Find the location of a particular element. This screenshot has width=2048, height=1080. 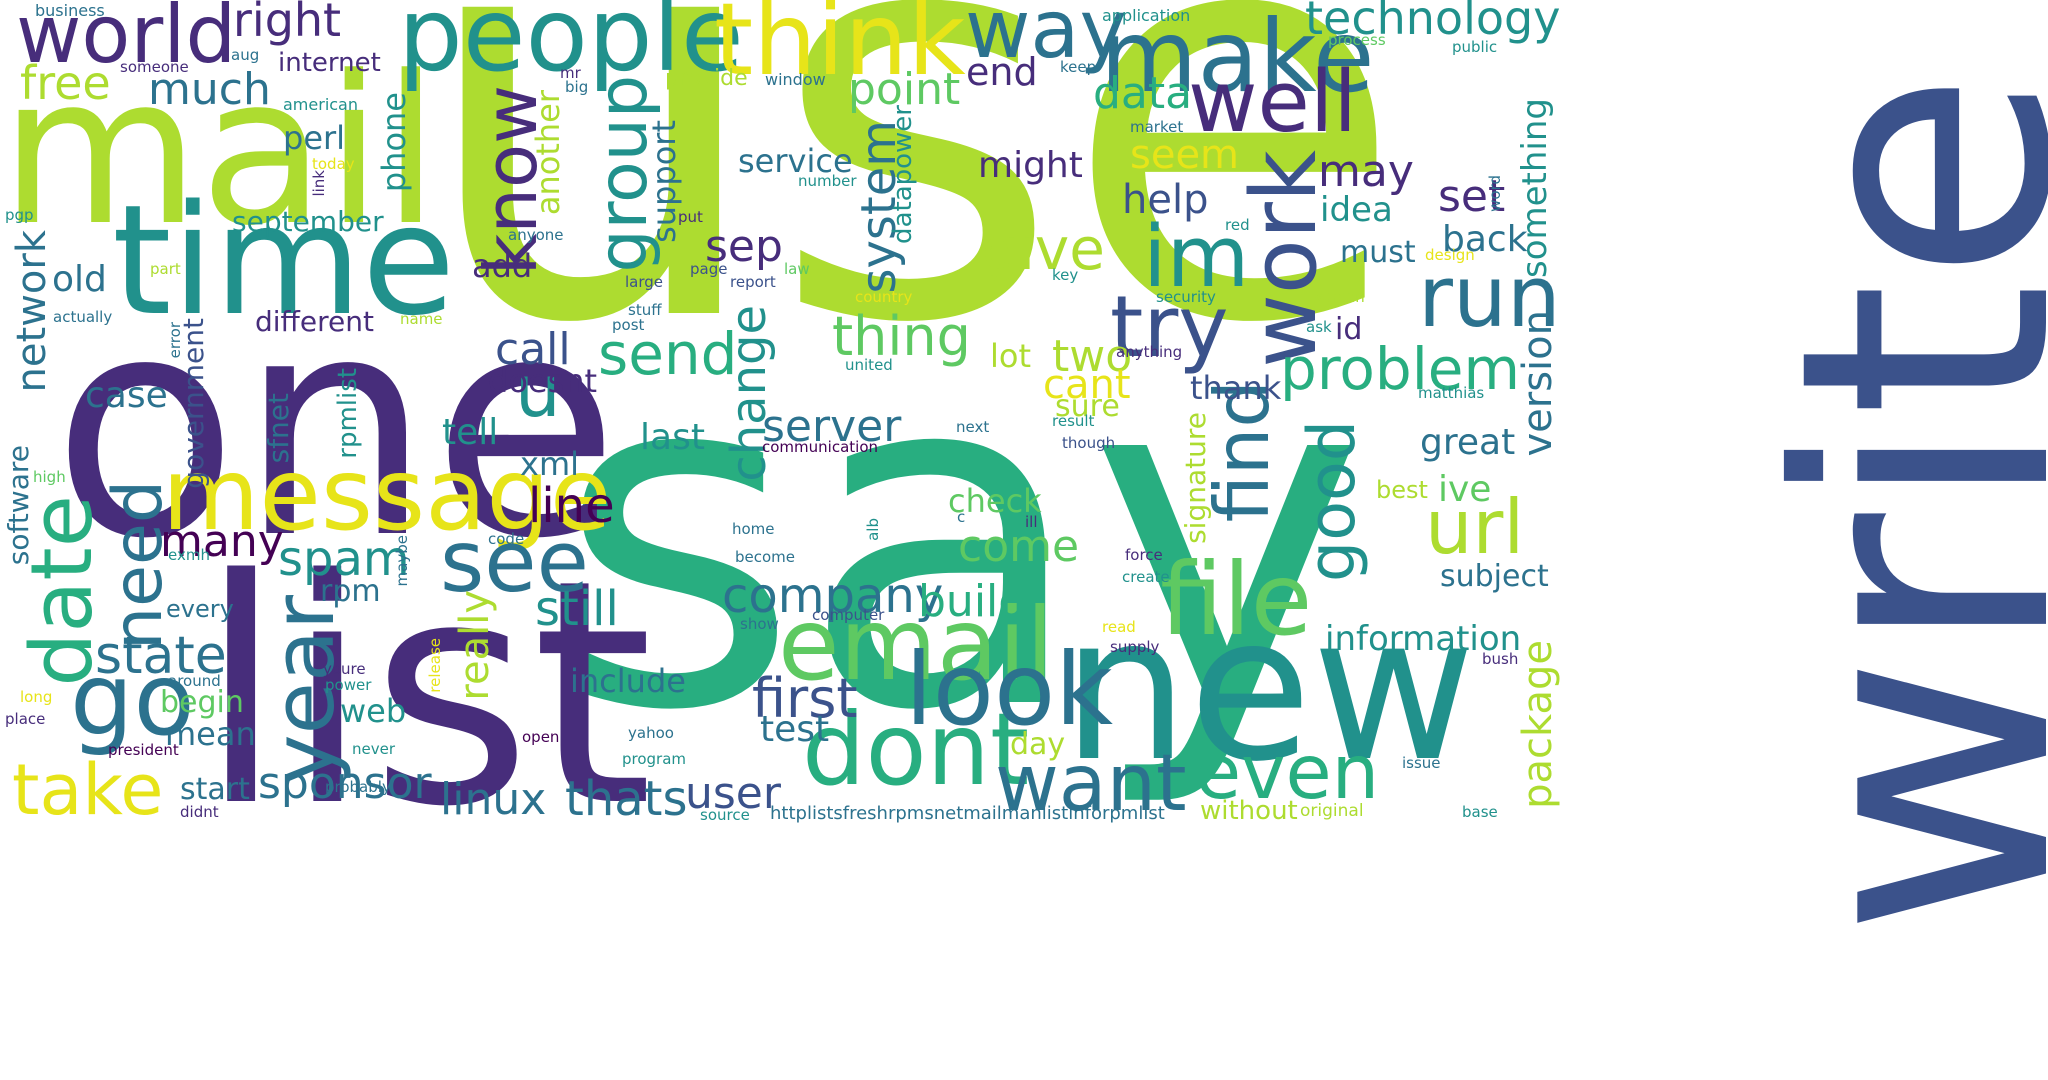

word-rpm: rpm is located at coordinates (350, 591).